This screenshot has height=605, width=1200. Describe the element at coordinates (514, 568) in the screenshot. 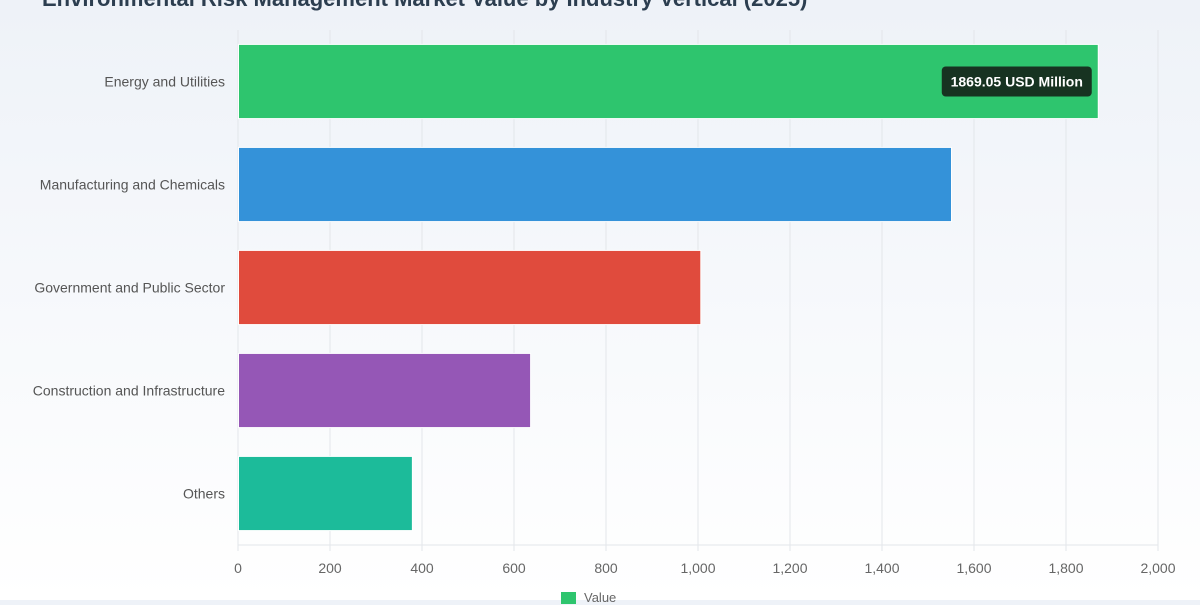

I see `x-tick-label: 600` at that location.